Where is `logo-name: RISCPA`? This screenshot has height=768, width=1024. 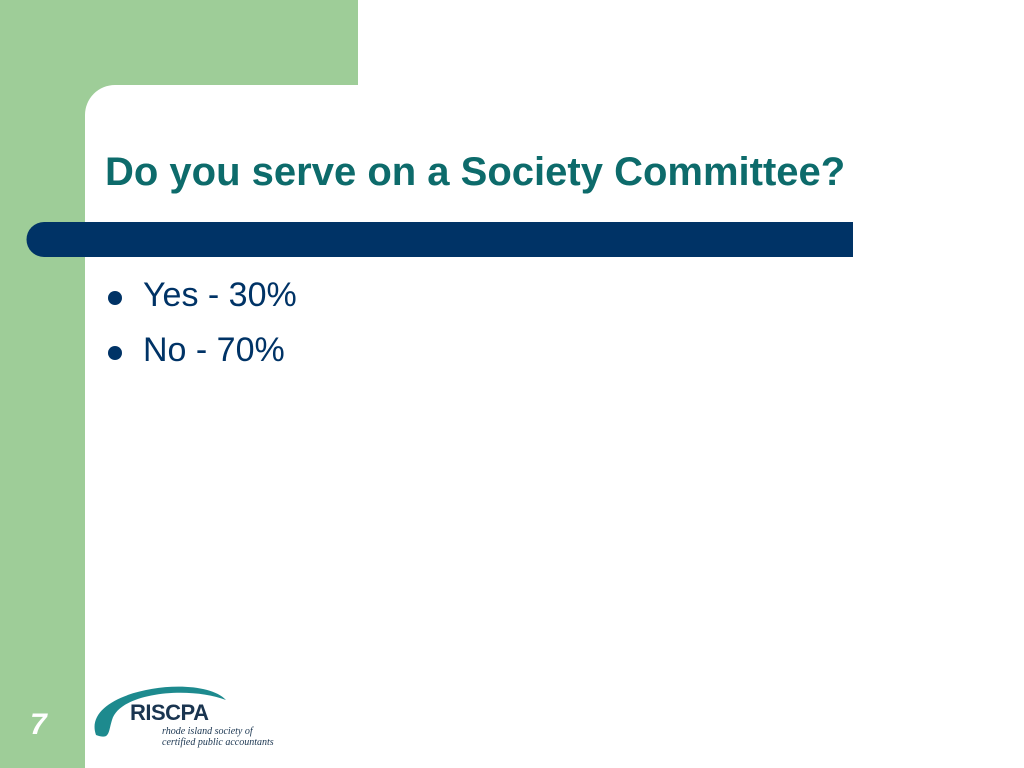
logo-name: RISCPA is located at coordinates (169, 712).